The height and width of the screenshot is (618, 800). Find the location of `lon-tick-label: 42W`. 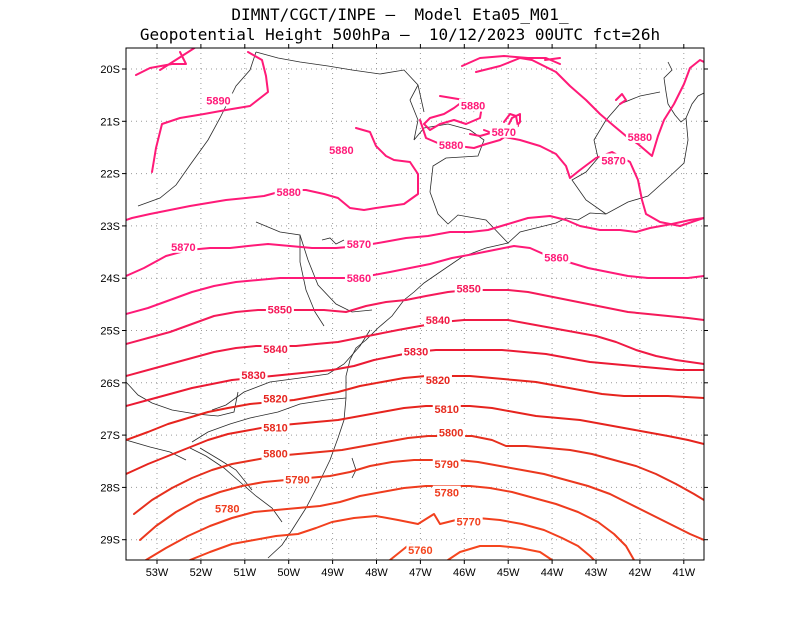

lon-tick-label: 42W is located at coordinates (640, 573).